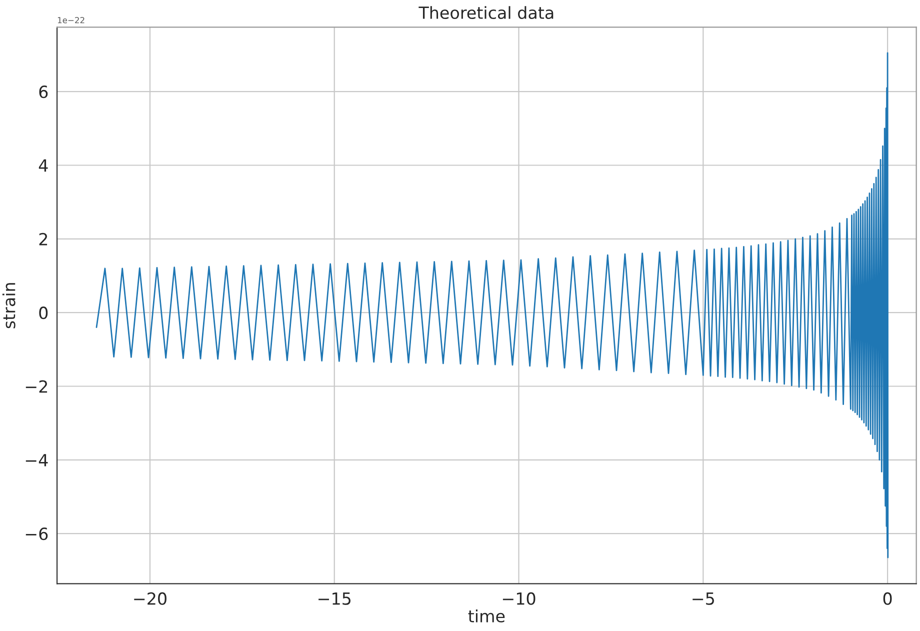  I want to click on y-tick-label: 0, so click(43, 313).